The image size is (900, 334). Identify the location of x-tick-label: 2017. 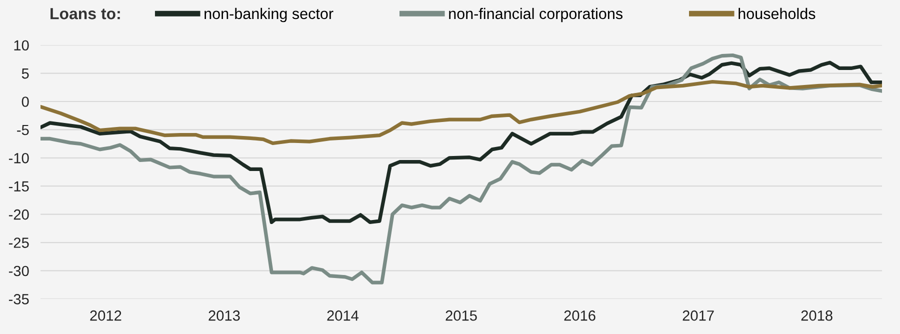
(698, 315).